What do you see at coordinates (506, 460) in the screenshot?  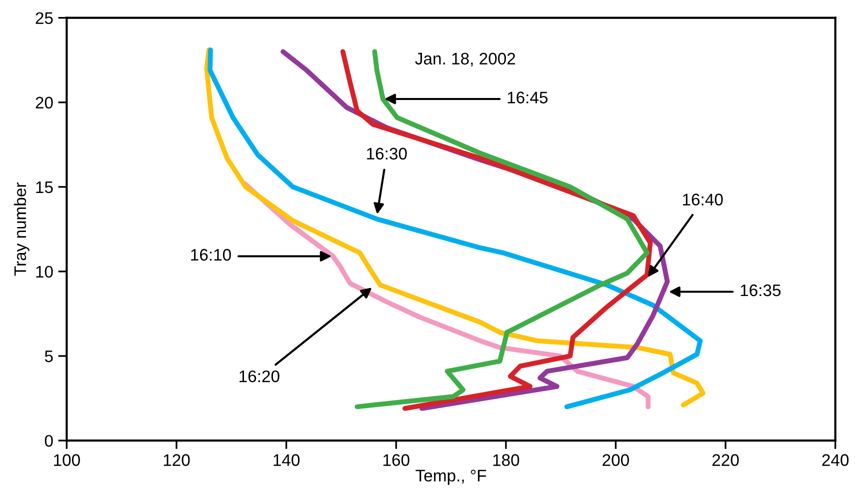 I see `x-tick-label: 180` at bounding box center [506, 460].